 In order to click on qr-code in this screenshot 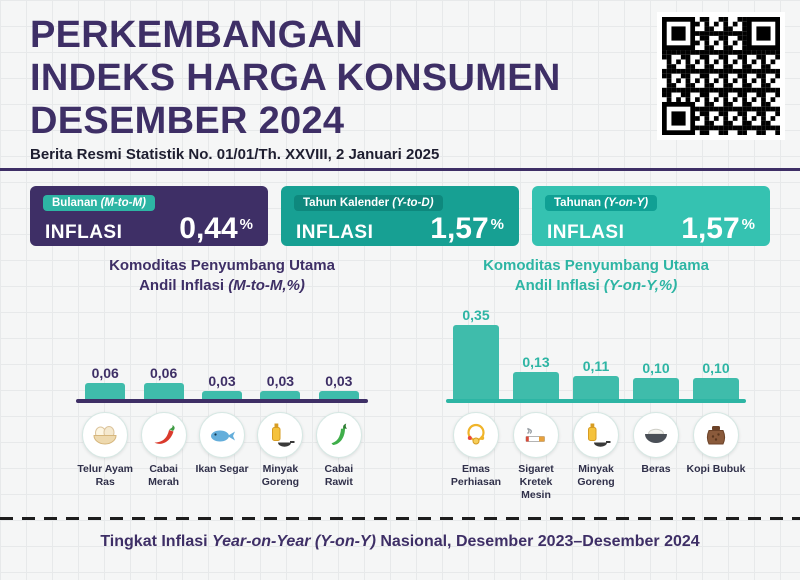, I will do `click(721, 76)`.